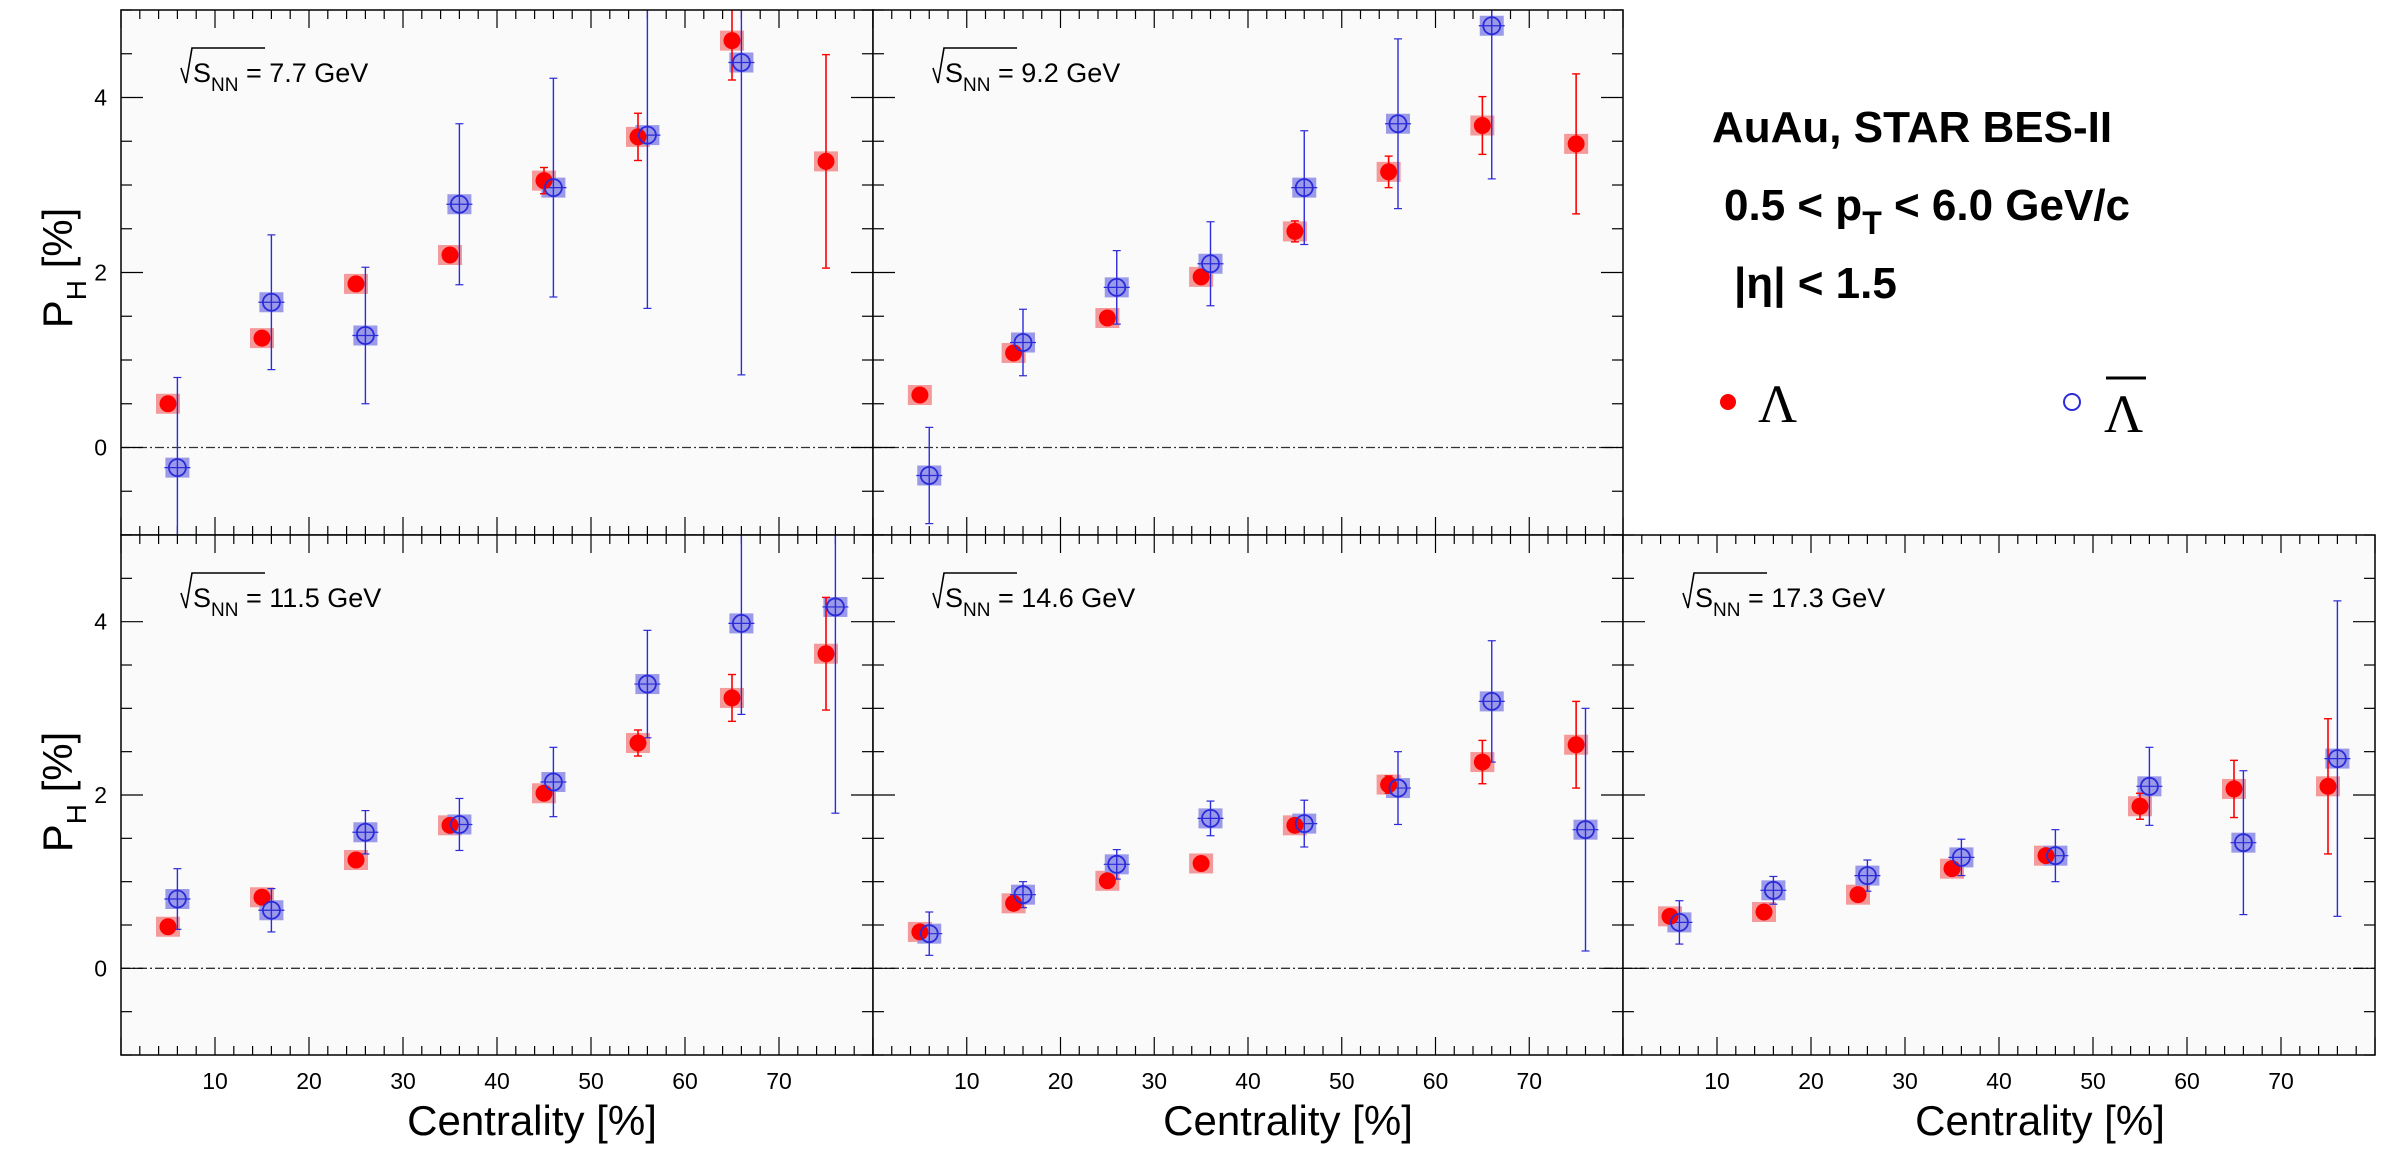 The height and width of the screenshot is (1172, 2396). What do you see at coordinates (1999, 795) in the screenshot?
I see `panel-frame` at bounding box center [1999, 795].